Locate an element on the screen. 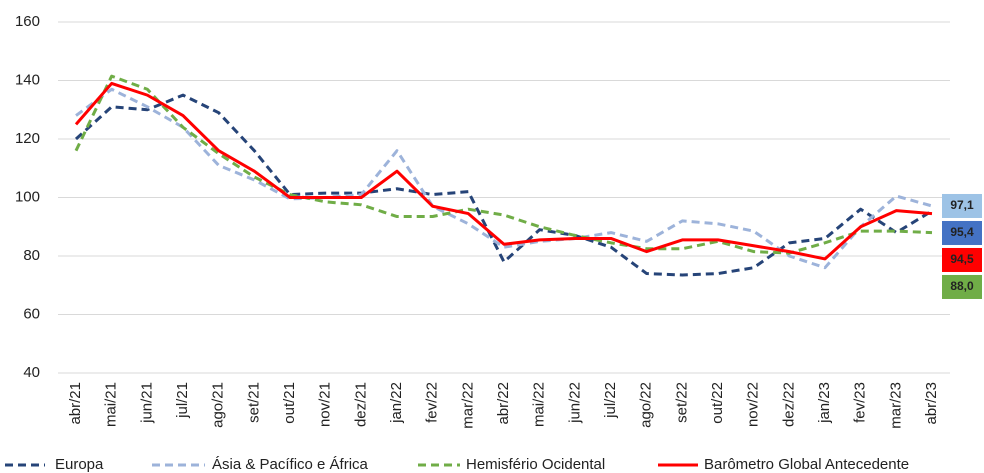 This screenshot has width=984, height=473. y-tick-label: 60 is located at coordinates (31, 313).